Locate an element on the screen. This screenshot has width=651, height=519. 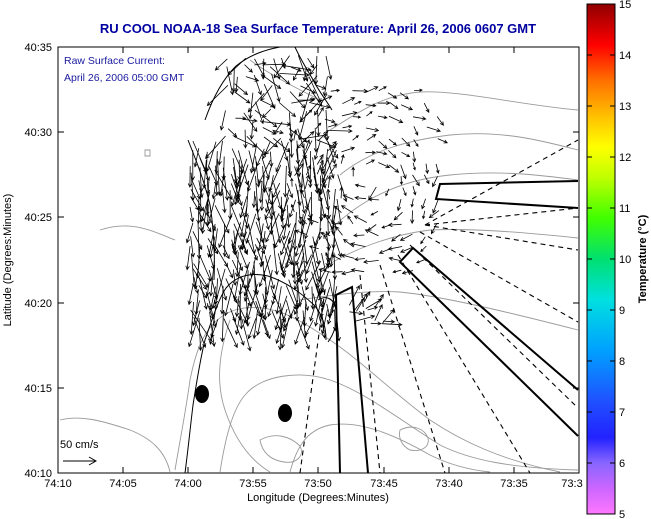
y-axis-label: Latitude (Degrees:Minutes) is located at coordinates (8, 260).